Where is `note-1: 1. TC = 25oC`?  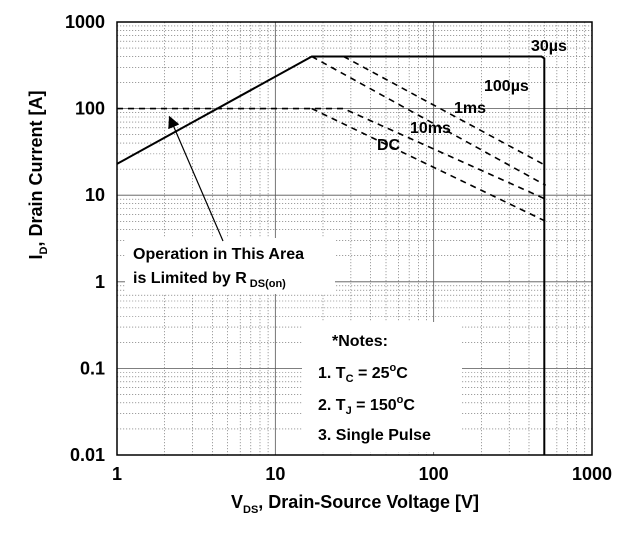 note-1: 1. TC = 25oC is located at coordinates (363, 373).